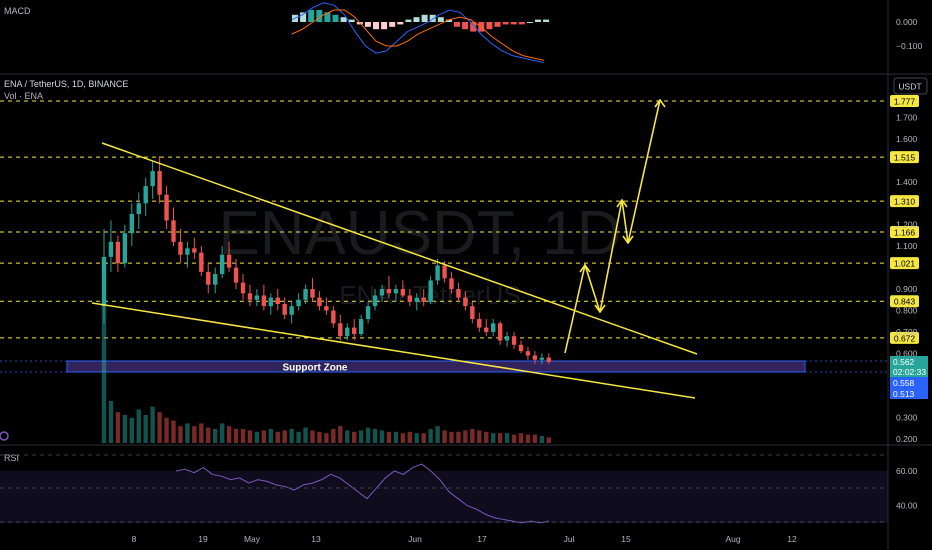 This screenshot has width=932, height=550. Describe the element at coordinates (4, 436) in the screenshot. I see `chart-logo-icon` at that location.